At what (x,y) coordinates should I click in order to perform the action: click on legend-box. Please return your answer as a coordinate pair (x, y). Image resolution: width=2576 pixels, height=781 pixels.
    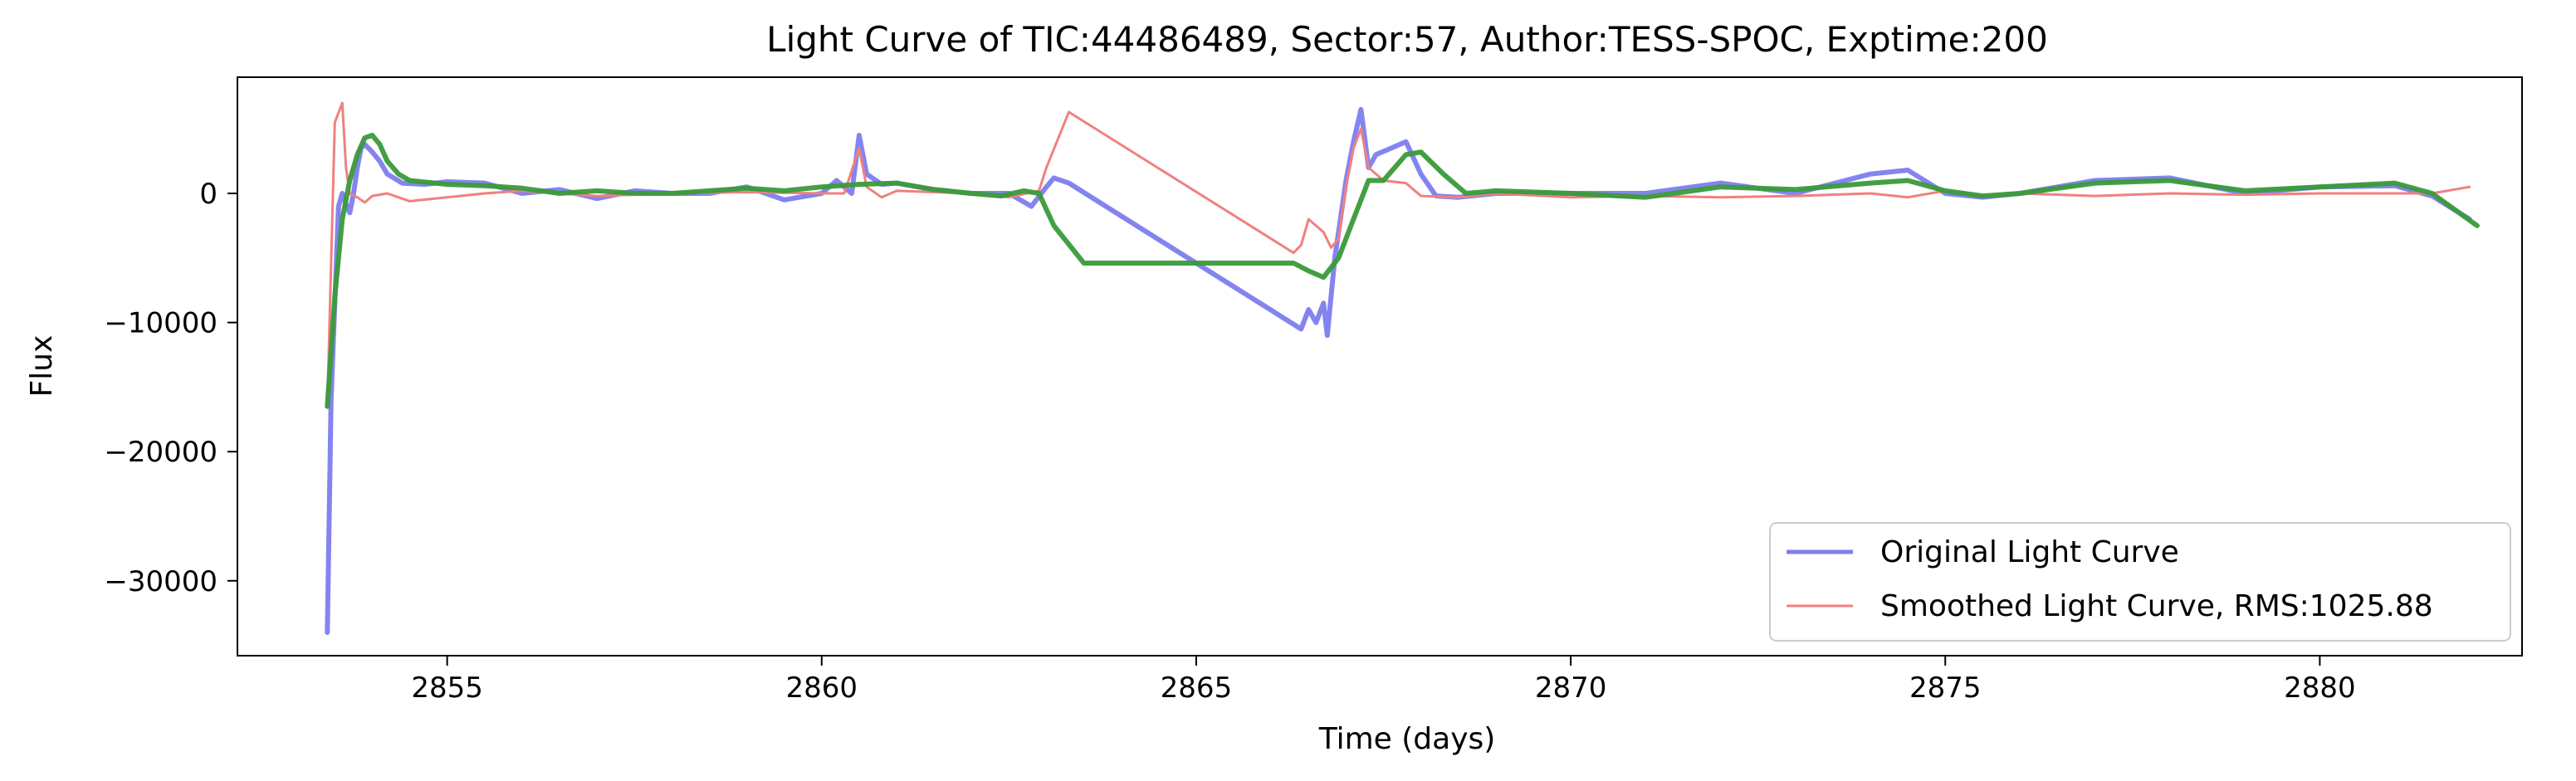
    Looking at the image, I should click on (2140, 582).